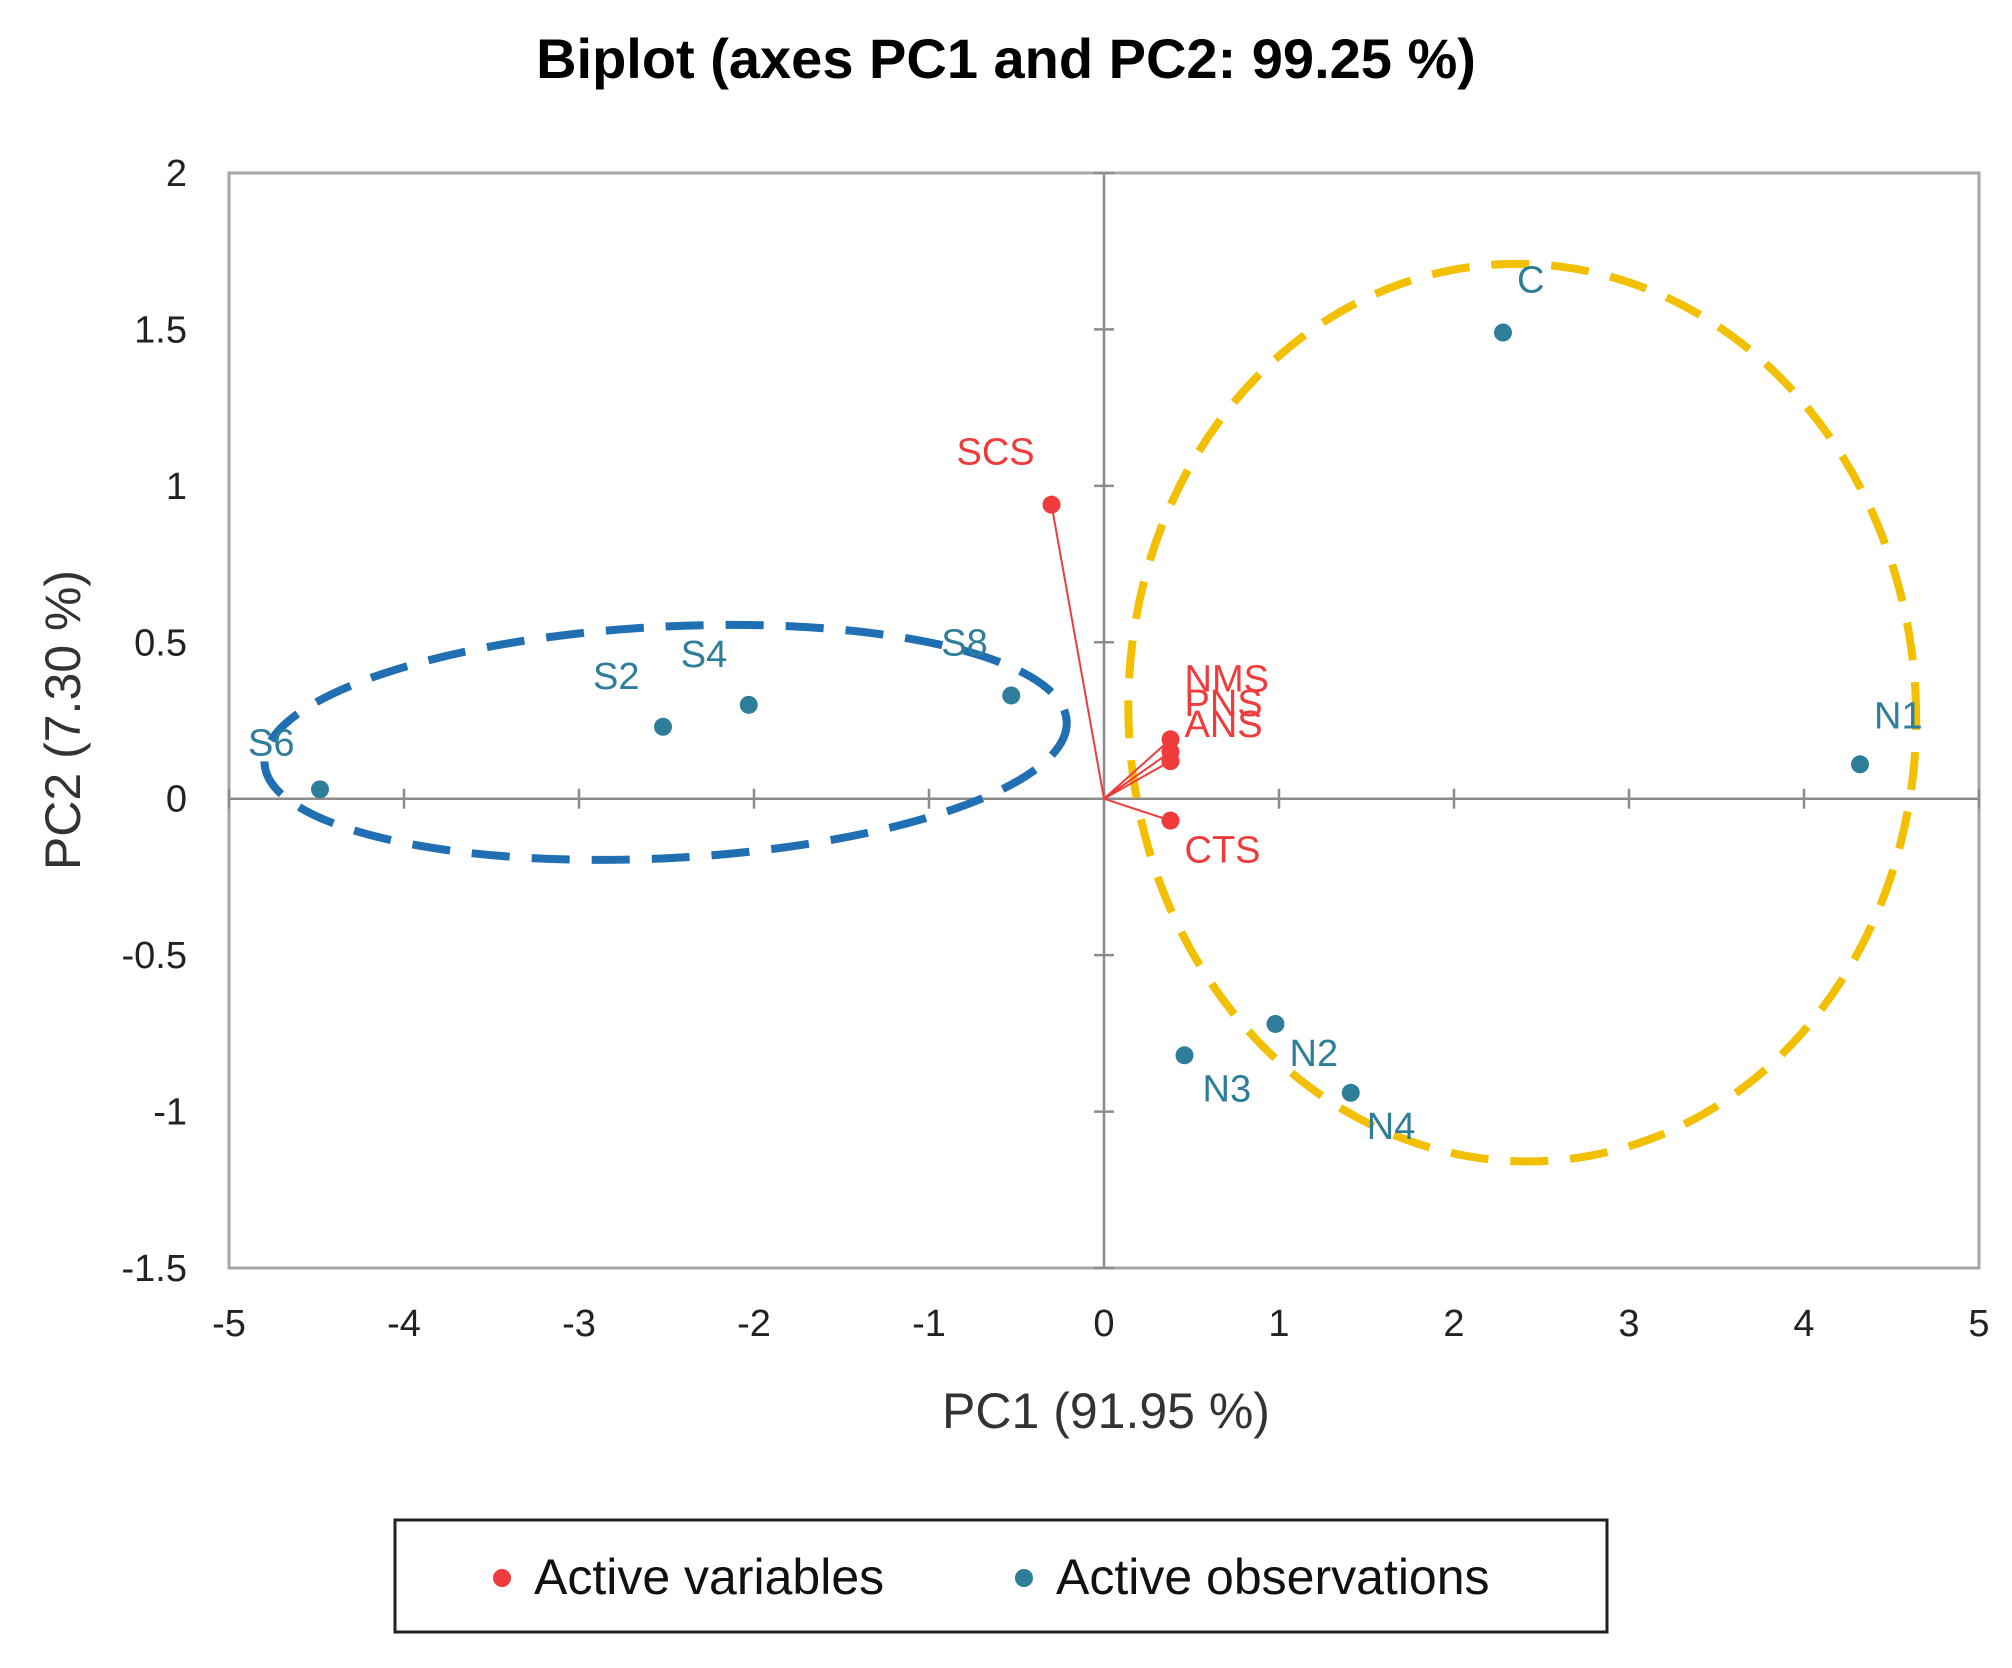 This screenshot has height=1668, width=2012. What do you see at coordinates (502, 1578) in the screenshot?
I see `legend-marker-variables` at bounding box center [502, 1578].